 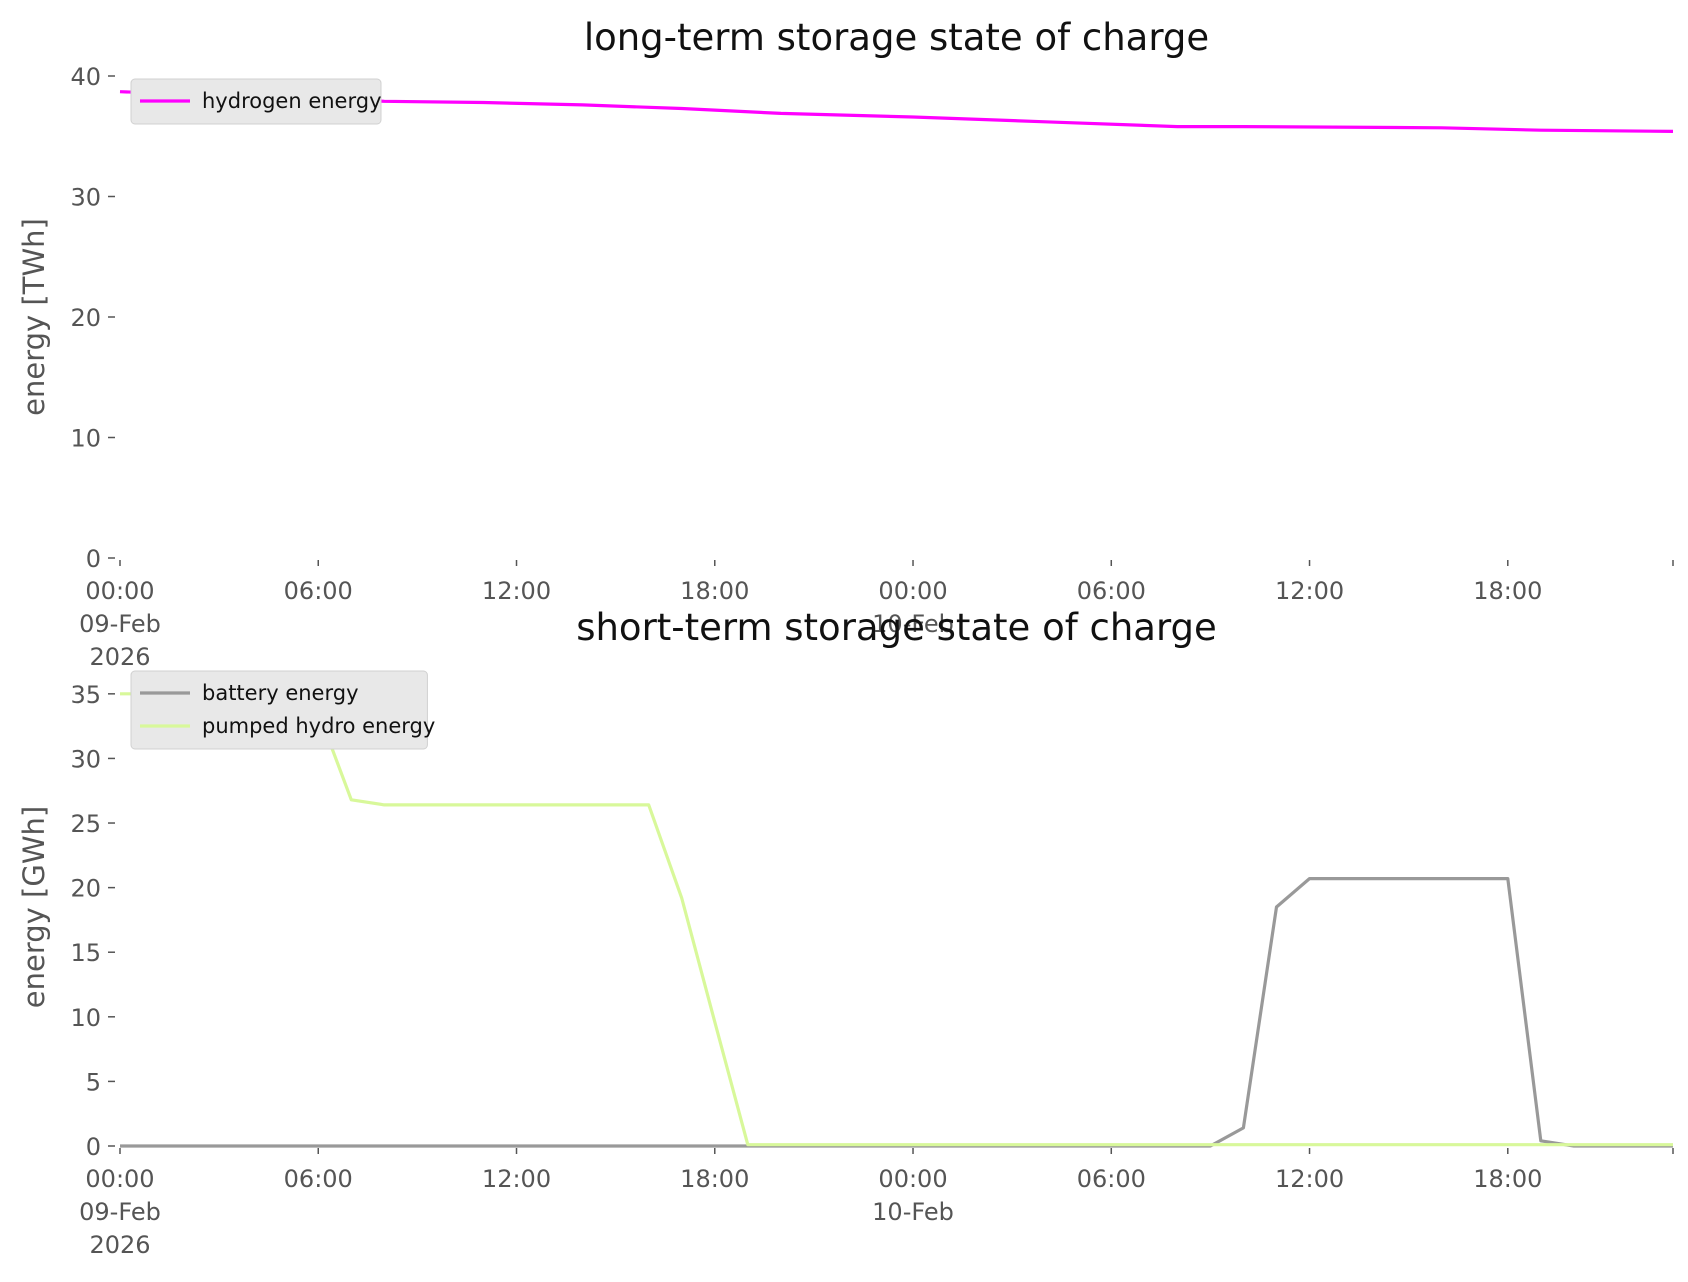 I want to click on y-tick-label: 5, so click(x=93, y=1082).